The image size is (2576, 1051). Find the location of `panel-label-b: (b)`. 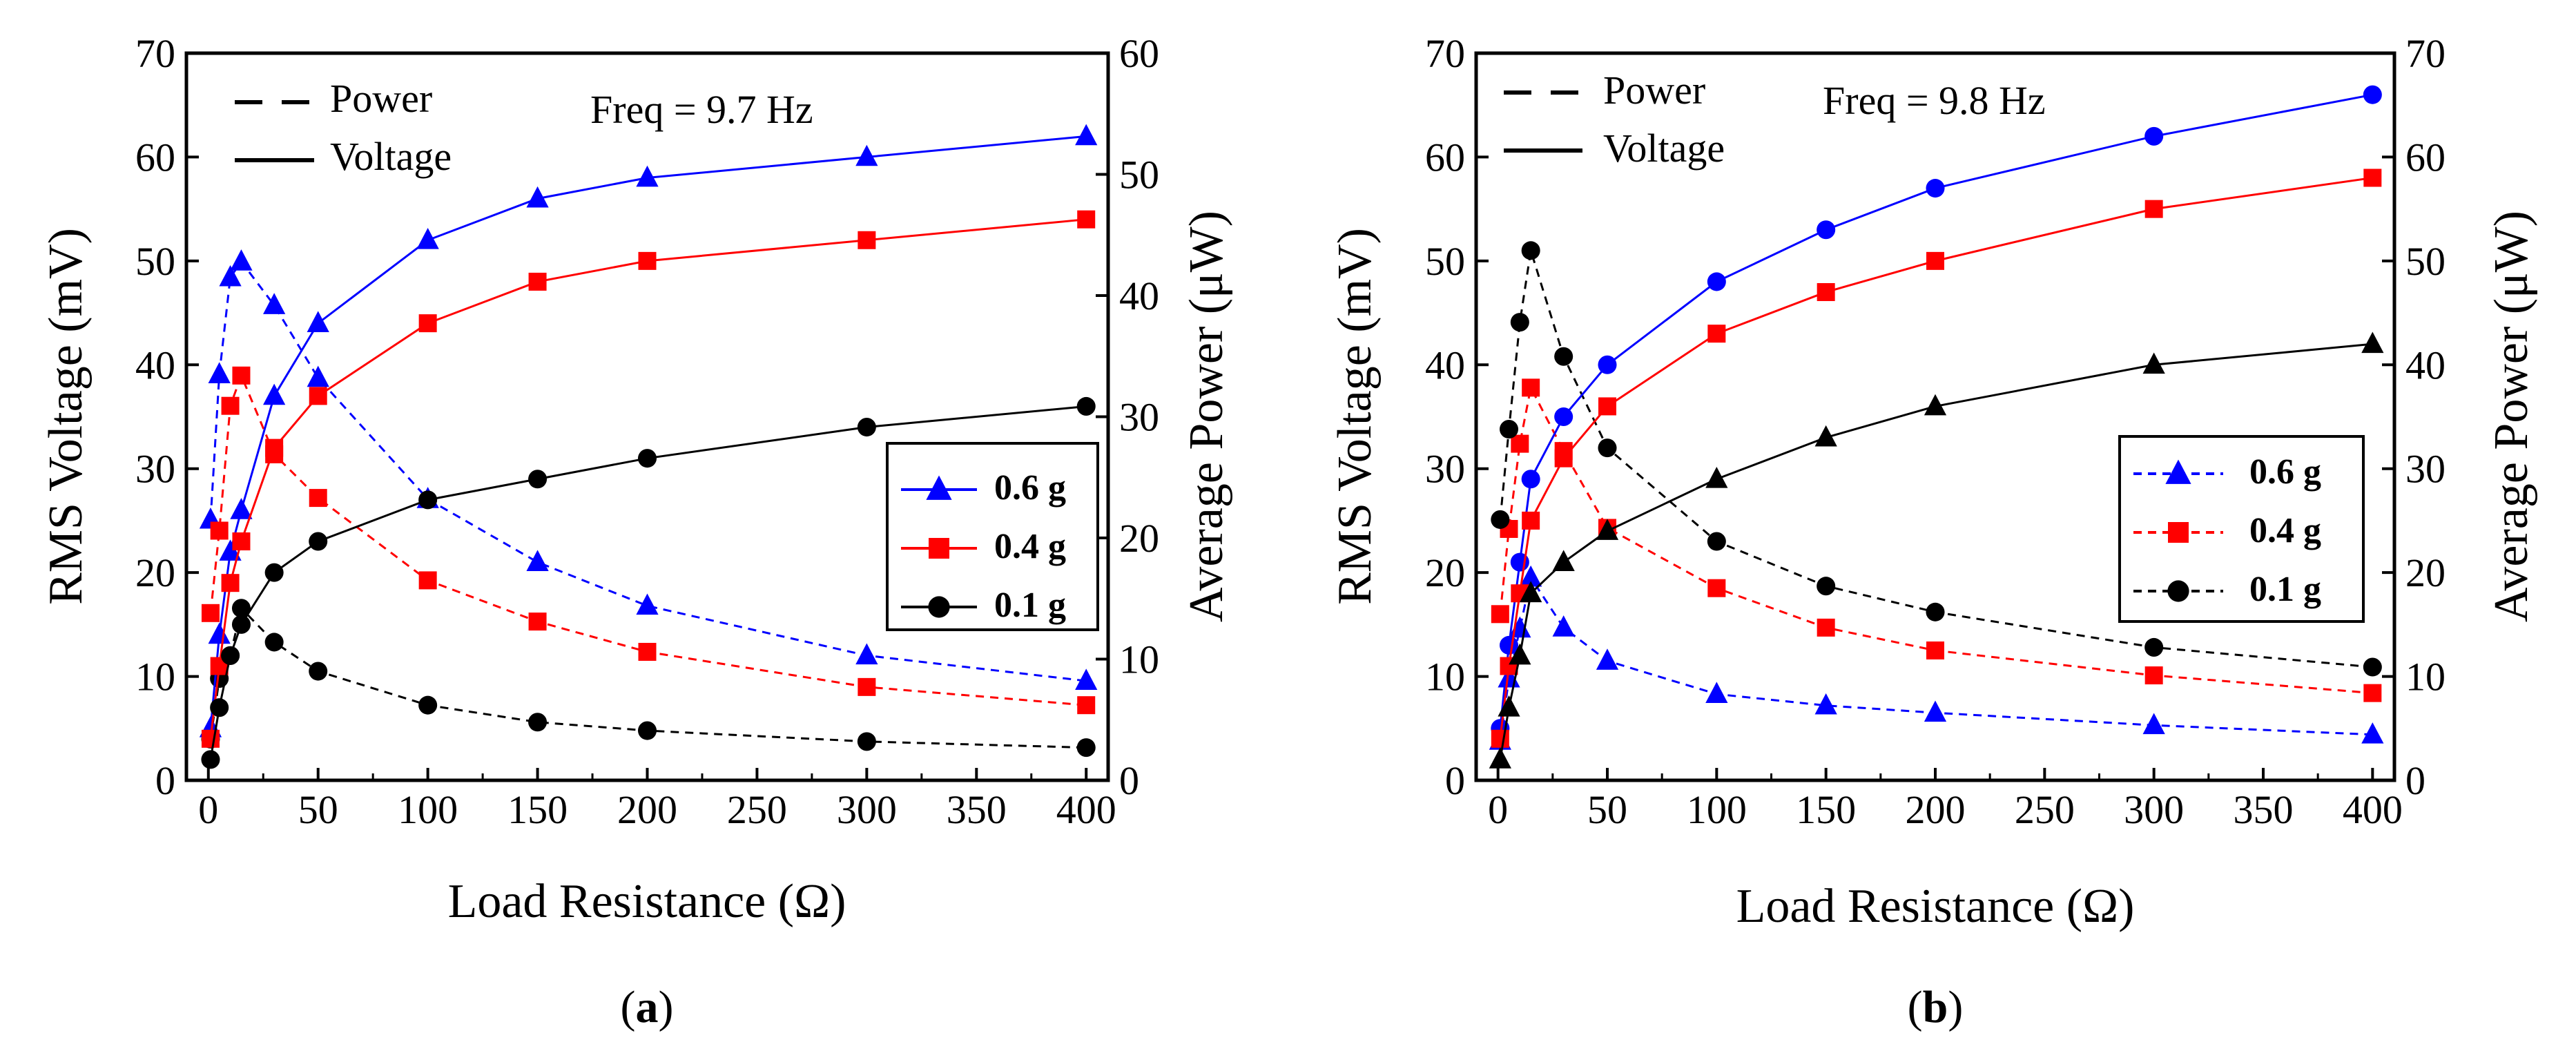

panel-label-b: (b) is located at coordinates (1936, 1007).